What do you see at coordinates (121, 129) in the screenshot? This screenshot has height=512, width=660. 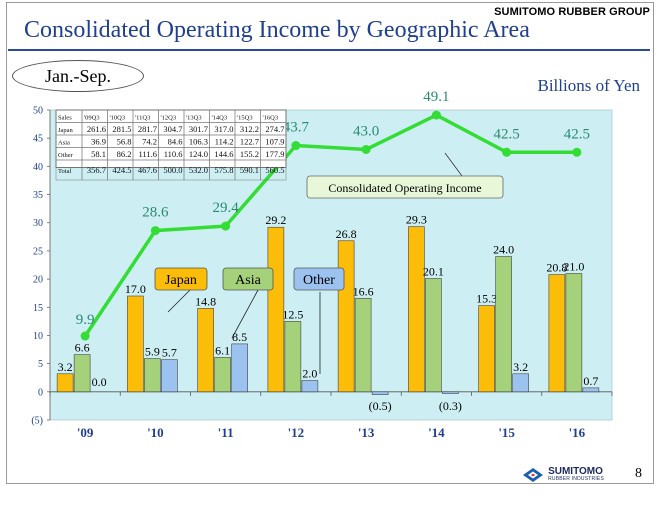 I see `table-cell-text: 281.5` at bounding box center [121, 129].